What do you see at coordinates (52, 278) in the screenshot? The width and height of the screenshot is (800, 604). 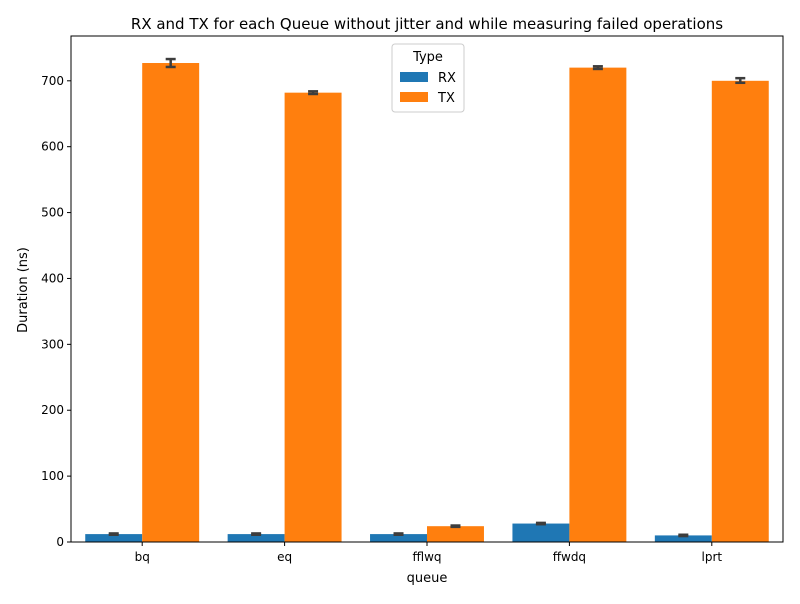 I see `y-tick-label-400: 400` at bounding box center [52, 278].